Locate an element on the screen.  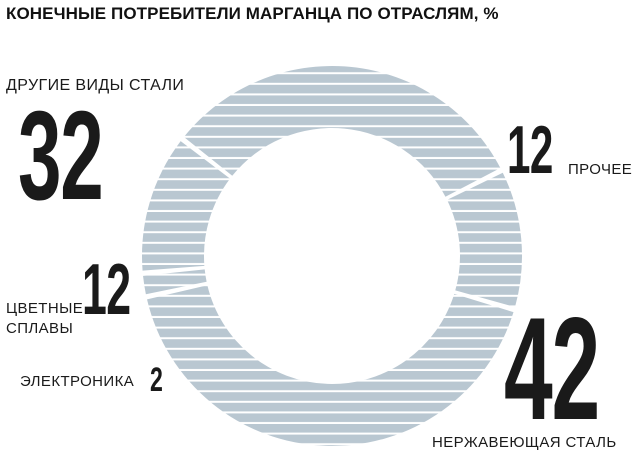
label-other-steel: ДРУГИЕ ВИДЫ СТАЛИ is located at coordinates (95, 85).